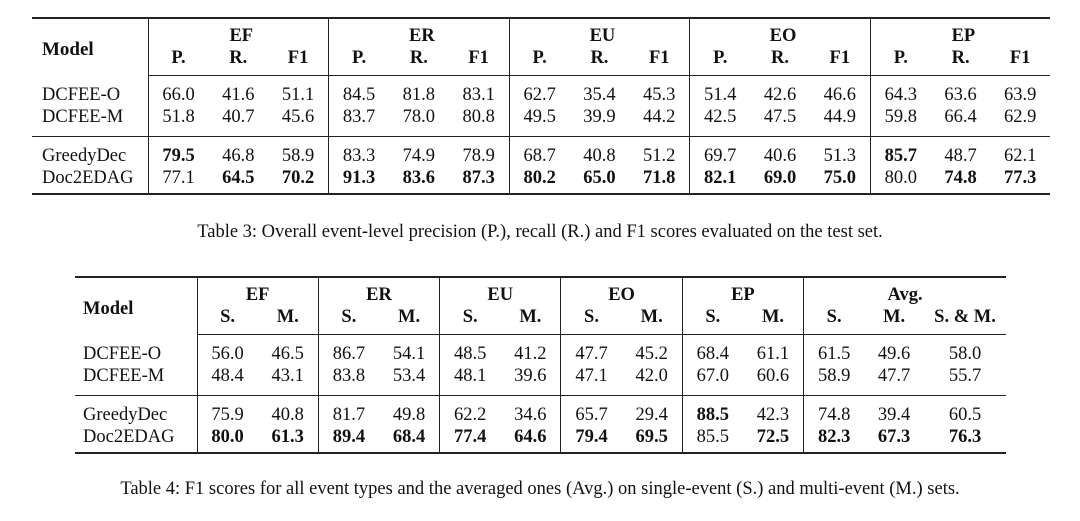  Describe the element at coordinates (409, 380) in the screenshot. I see `table-cell: 53.4` at that location.